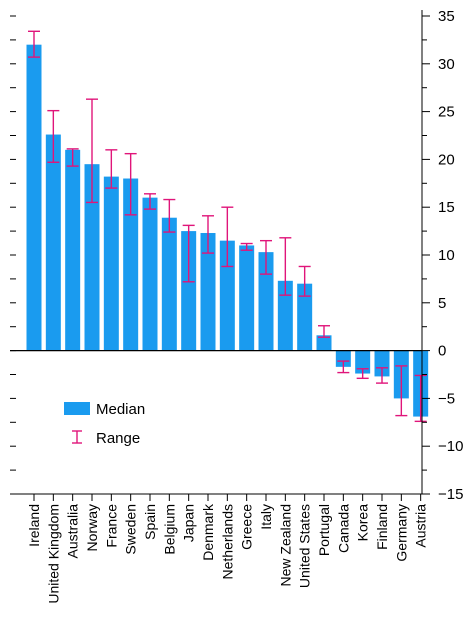 The width and height of the screenshot is (470, 626). I want to click on range-australia, so click(72, 157).